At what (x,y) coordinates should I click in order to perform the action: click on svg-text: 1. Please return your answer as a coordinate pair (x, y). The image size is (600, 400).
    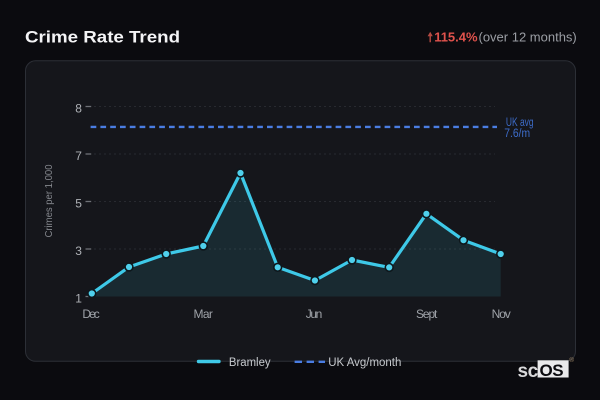
    Looking at the image, I should click on (78, 298).